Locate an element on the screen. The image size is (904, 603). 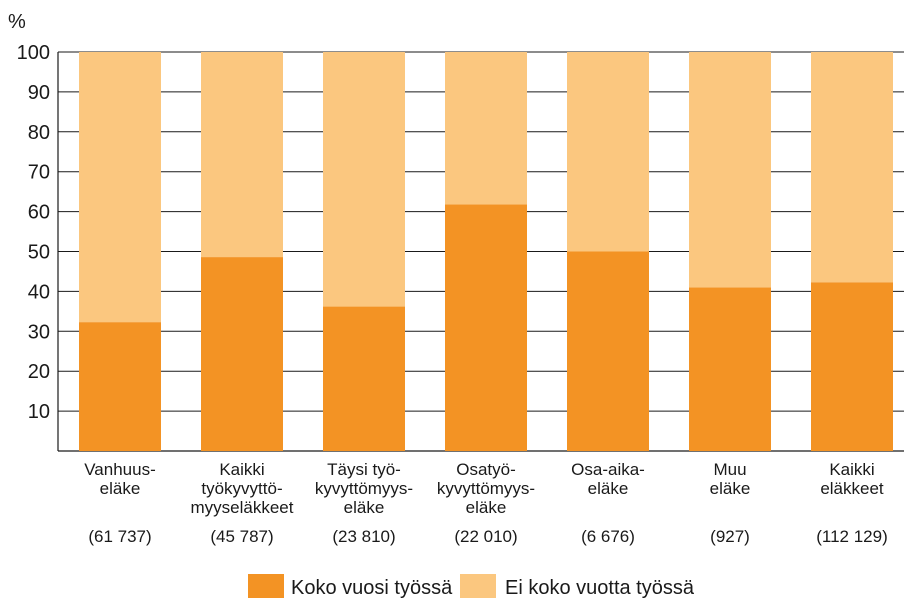
x-category-label: työkyvyttö- is located at coordinates (241, 488).